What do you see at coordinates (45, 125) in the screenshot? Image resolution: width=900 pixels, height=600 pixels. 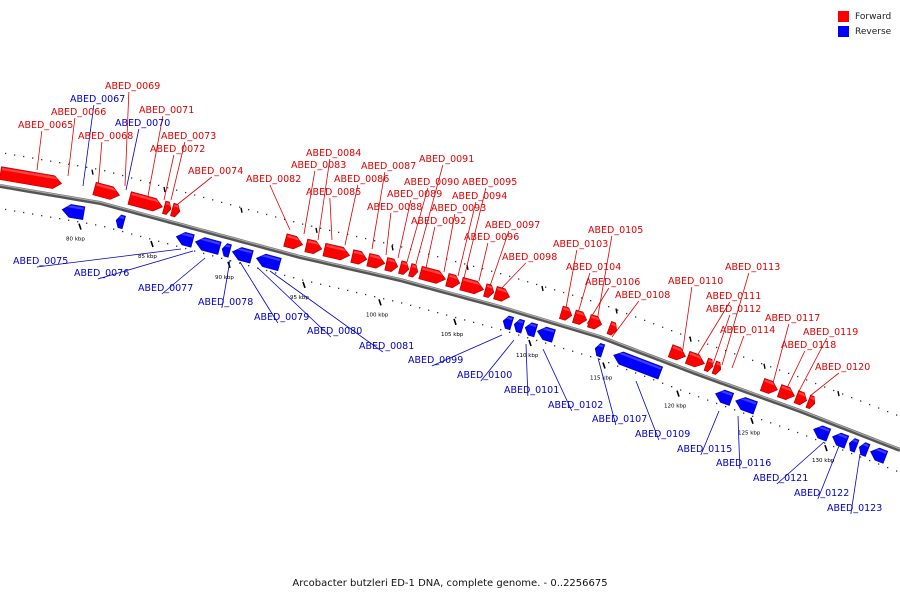 I see `forward-gene-label: ABED_0065` at bounding box center [45, 125].